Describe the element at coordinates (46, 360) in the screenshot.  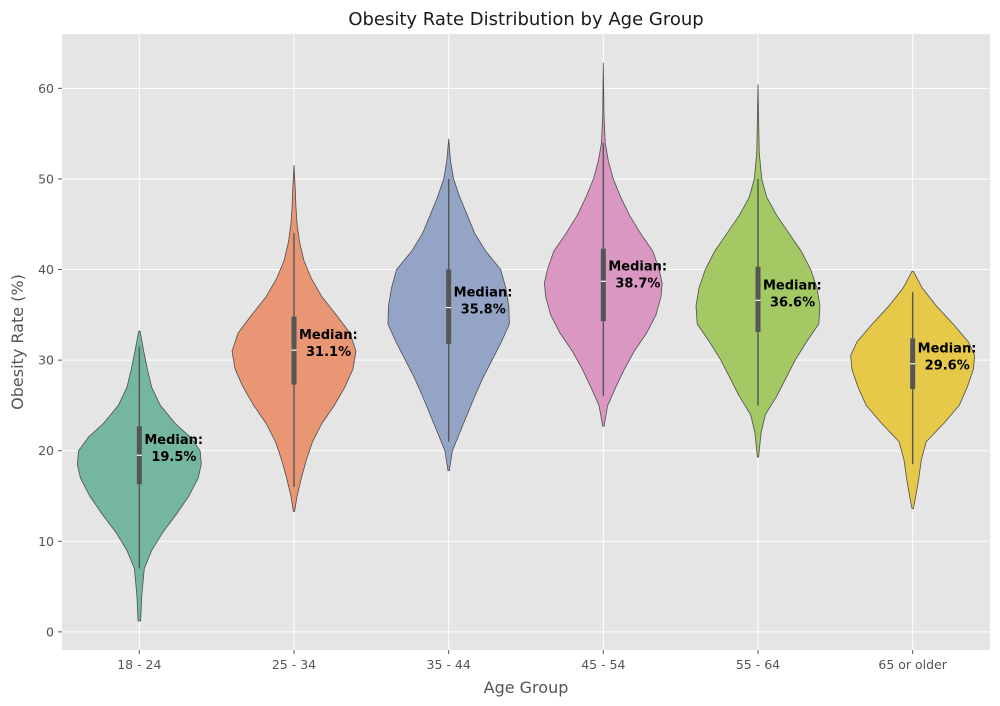
I see `y-tick-label: 30` at that location.